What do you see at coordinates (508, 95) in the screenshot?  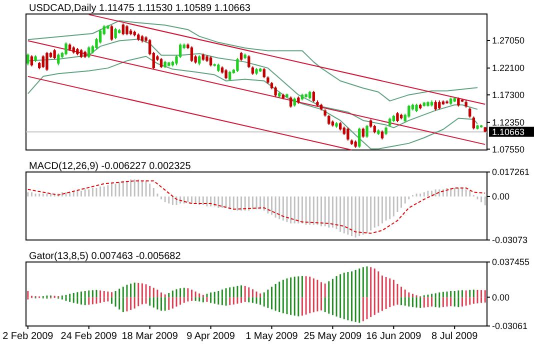 I see `y-tick-label: 1.17300` at bounding box center [508, 95].